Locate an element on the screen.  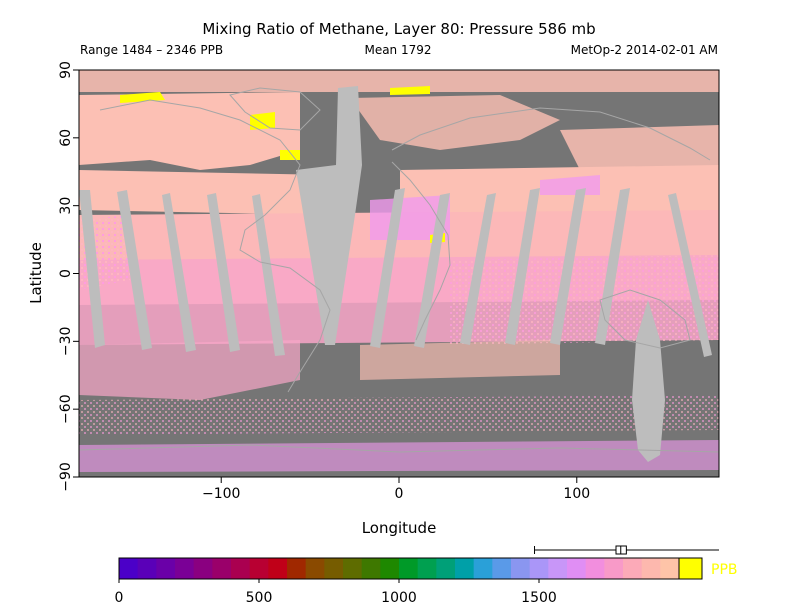
y-tick-label: 30 is located at coordinates (66, 206).